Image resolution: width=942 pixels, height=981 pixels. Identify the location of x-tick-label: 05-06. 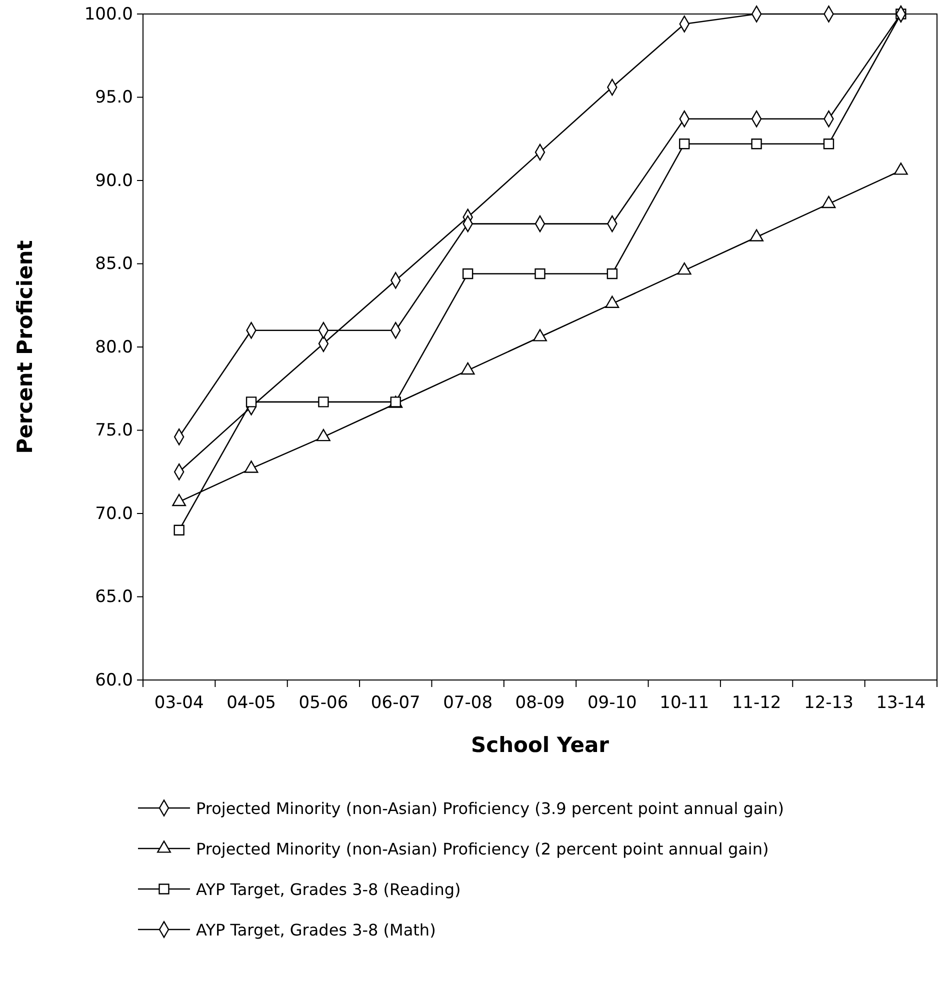
(323, 703).